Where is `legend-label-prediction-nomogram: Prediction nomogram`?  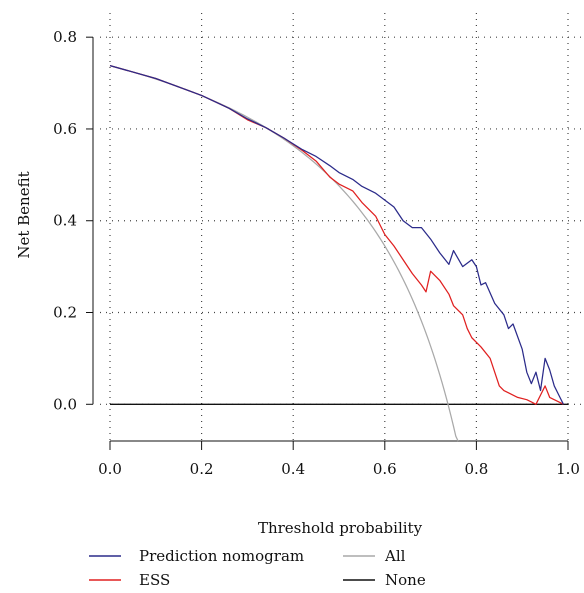
legend-label-prediction-nomogram: Prediction nomogram is located at coordinates (221, 556).